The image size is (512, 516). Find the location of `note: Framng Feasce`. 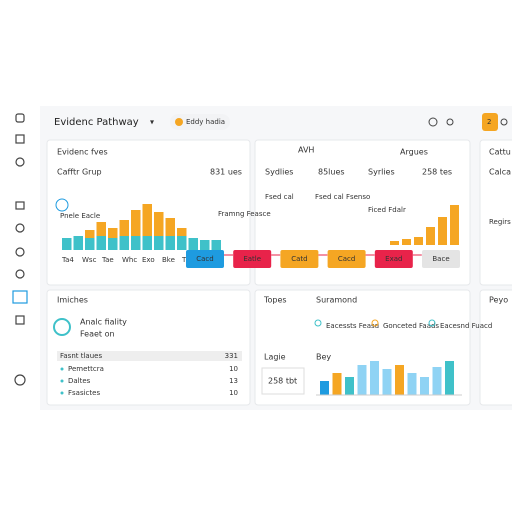

note: Framng Feasce is located at coordinates (244, 214).